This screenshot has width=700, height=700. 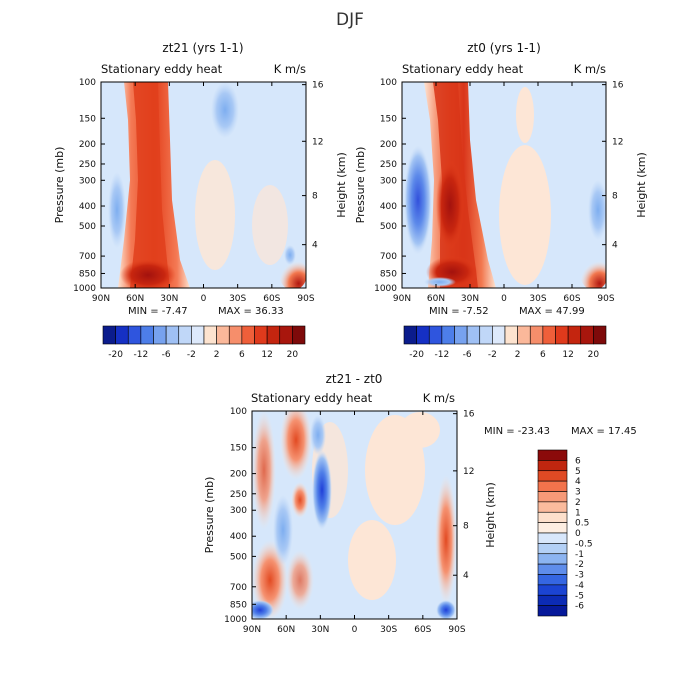 I want to click on panel-title: zt0 (yrs 1-1), so click(x=504, y=48).